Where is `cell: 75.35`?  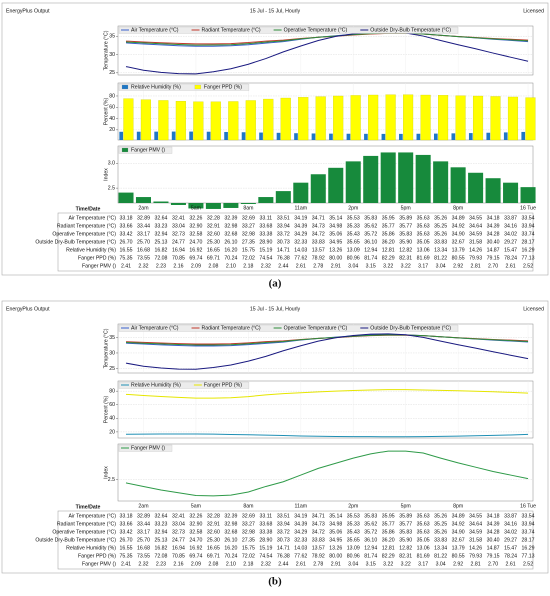 cell: 75.35 is located at coordinates (126, 258).